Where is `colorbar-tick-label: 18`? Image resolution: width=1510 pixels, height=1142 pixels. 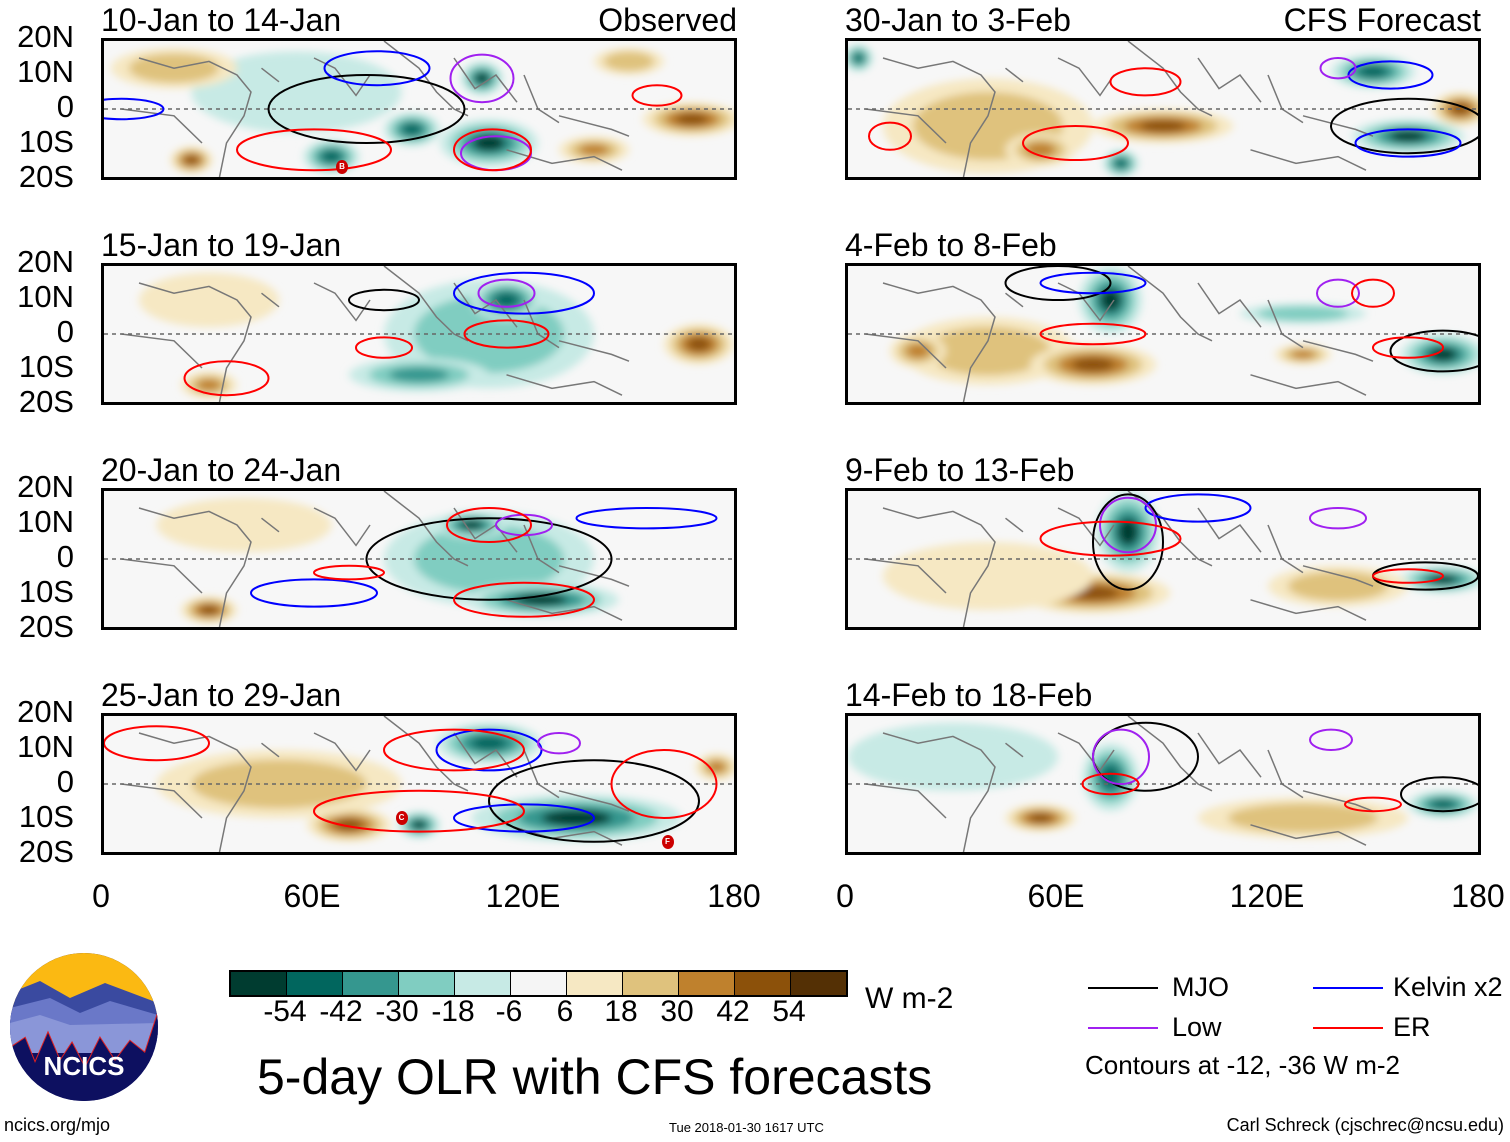
colorbar-tick-label: 18 is located at coordinates (621, 1011).